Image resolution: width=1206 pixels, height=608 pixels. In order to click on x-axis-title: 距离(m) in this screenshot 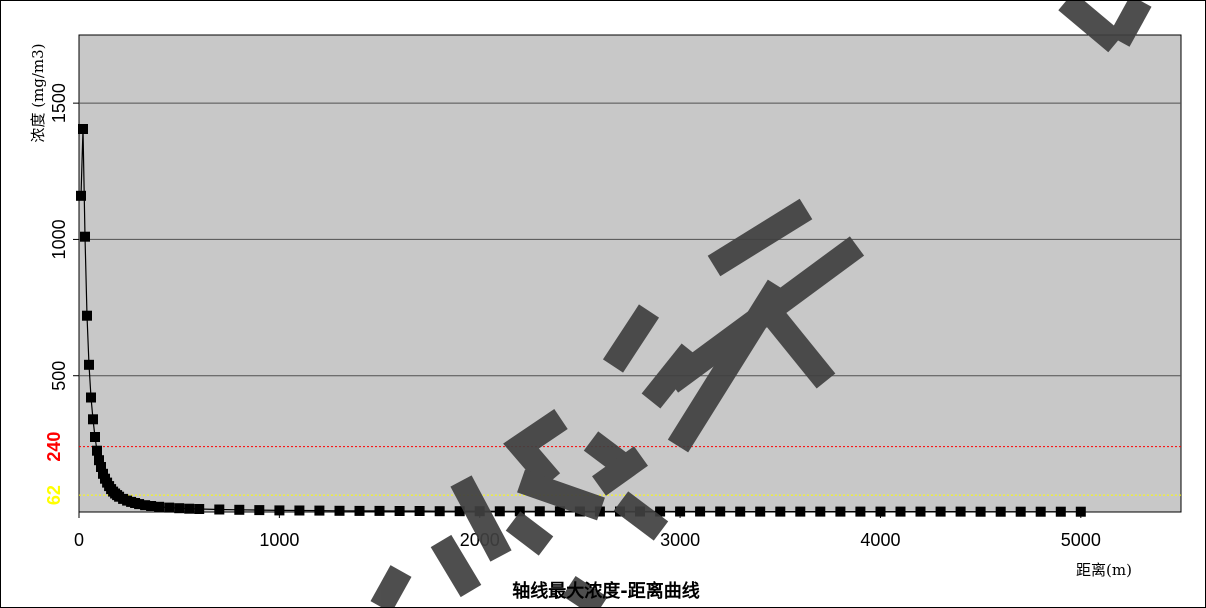, I will do `click(1104, 570)`.